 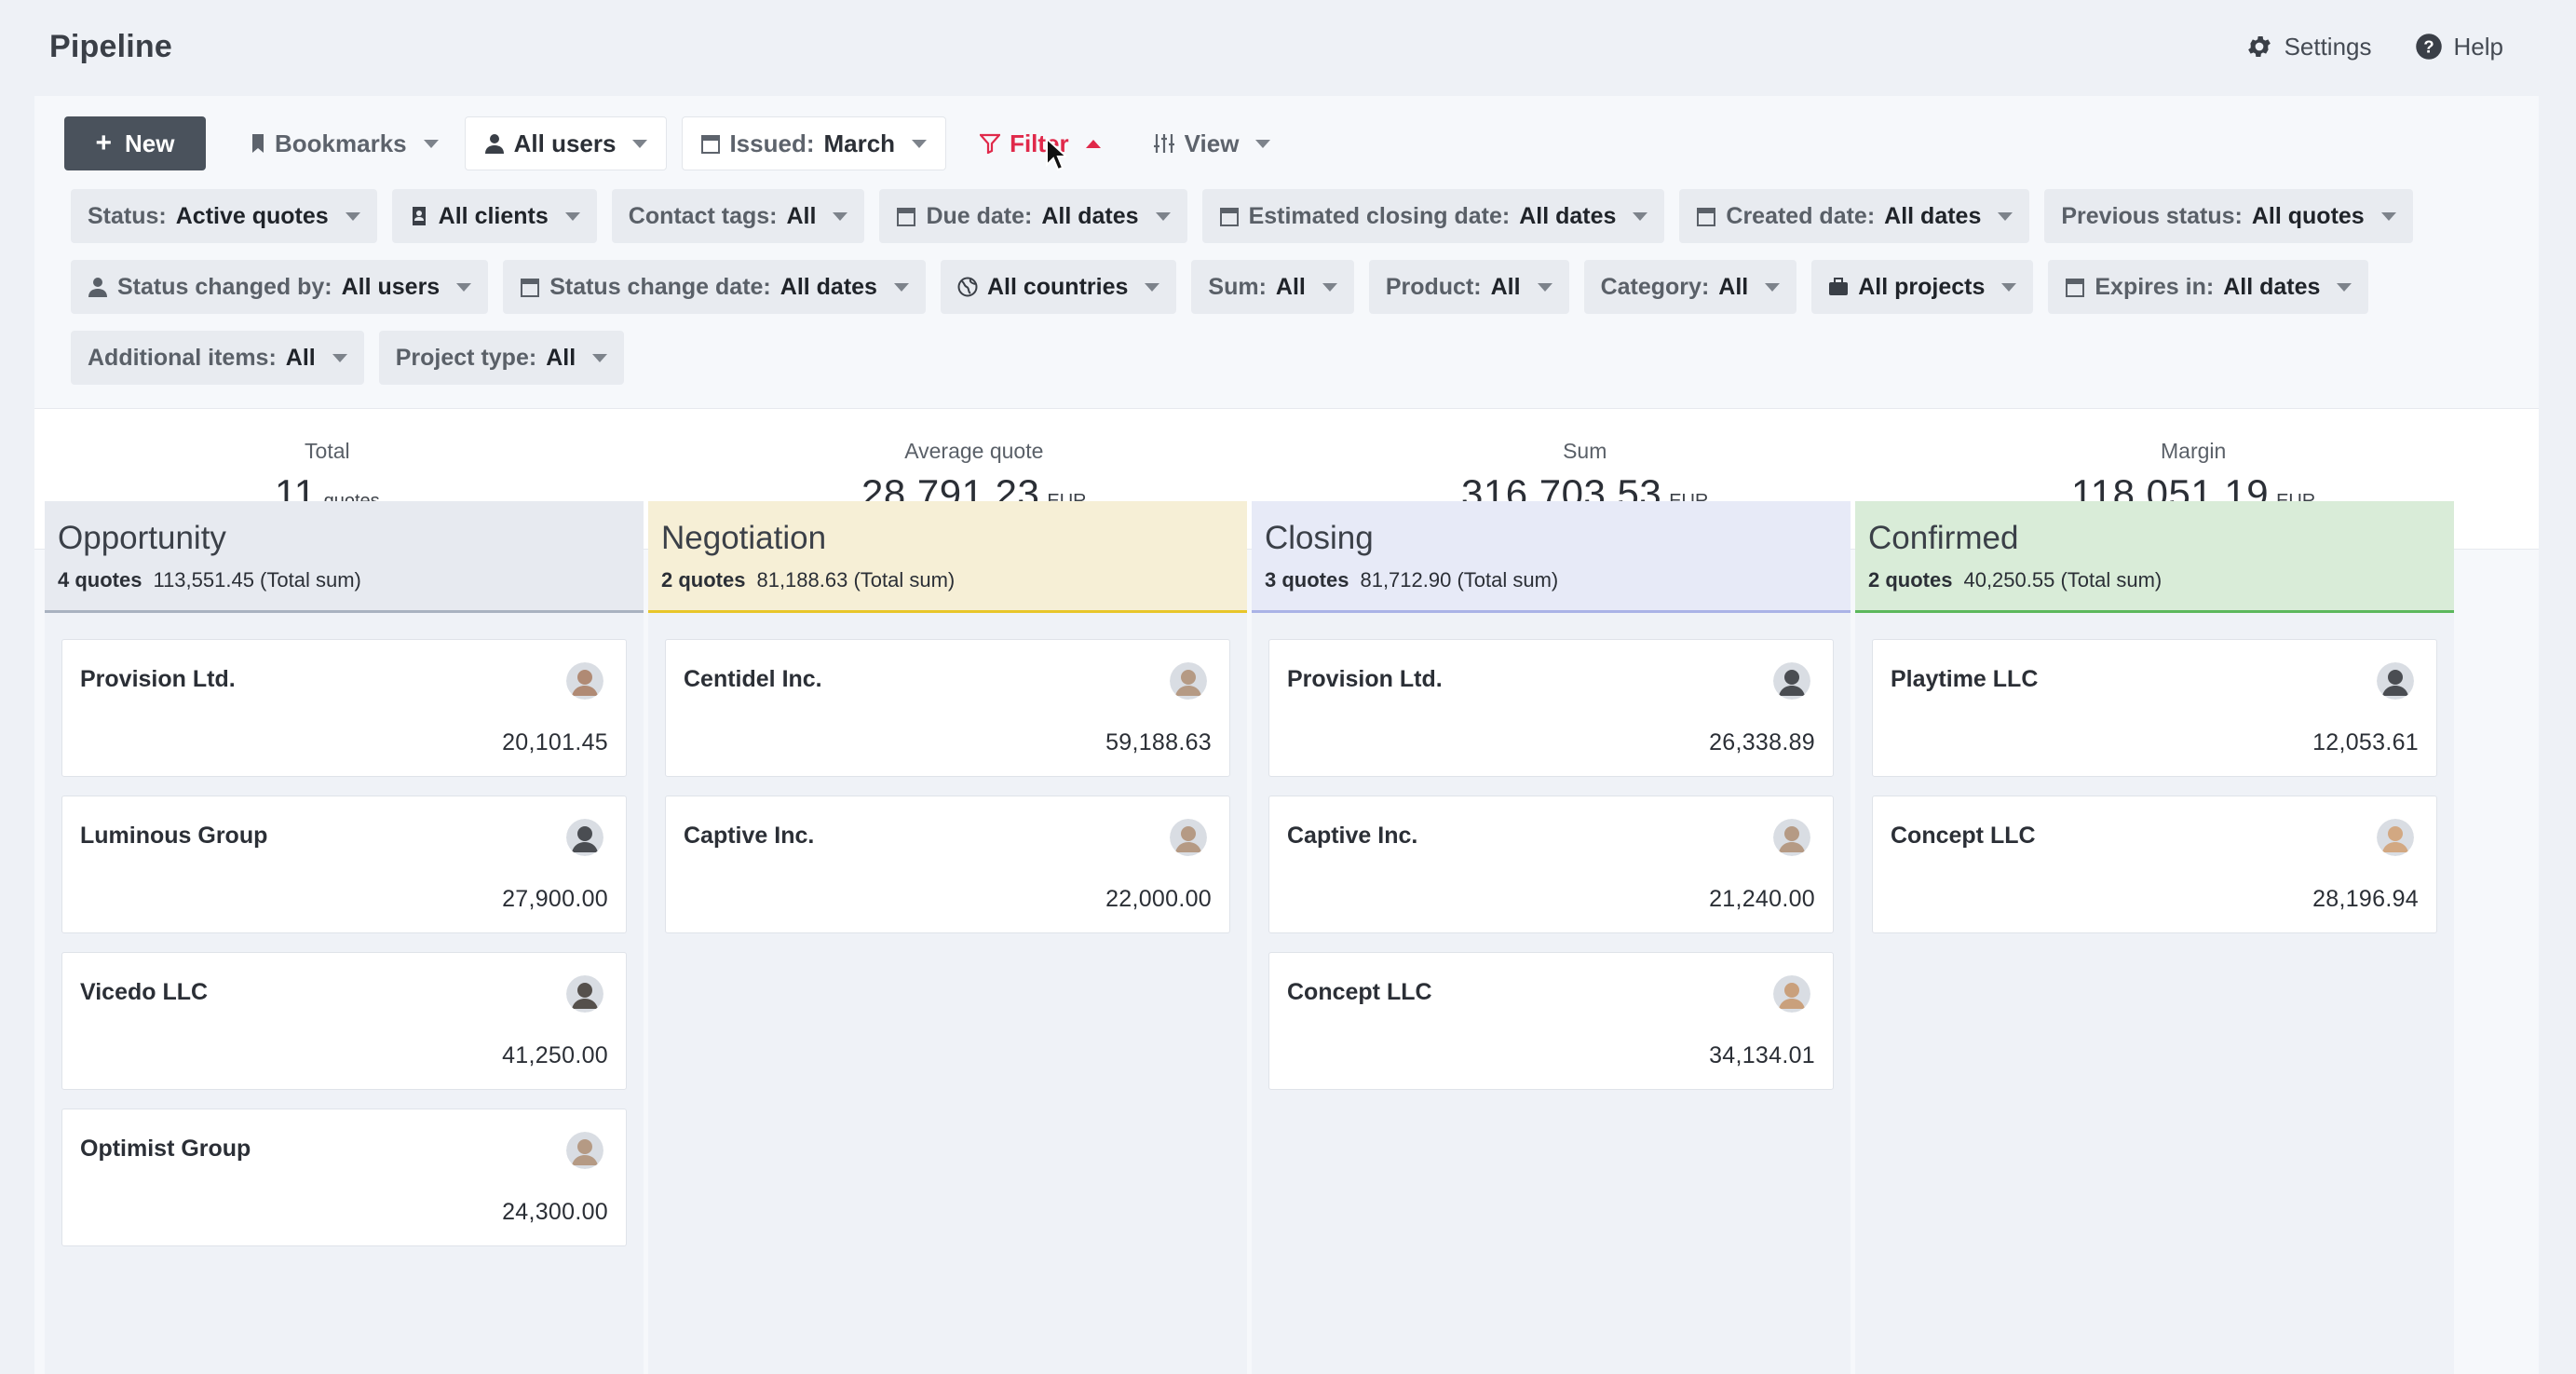 I want to click on view-dropdown: View, so click(x=1212, y=143).